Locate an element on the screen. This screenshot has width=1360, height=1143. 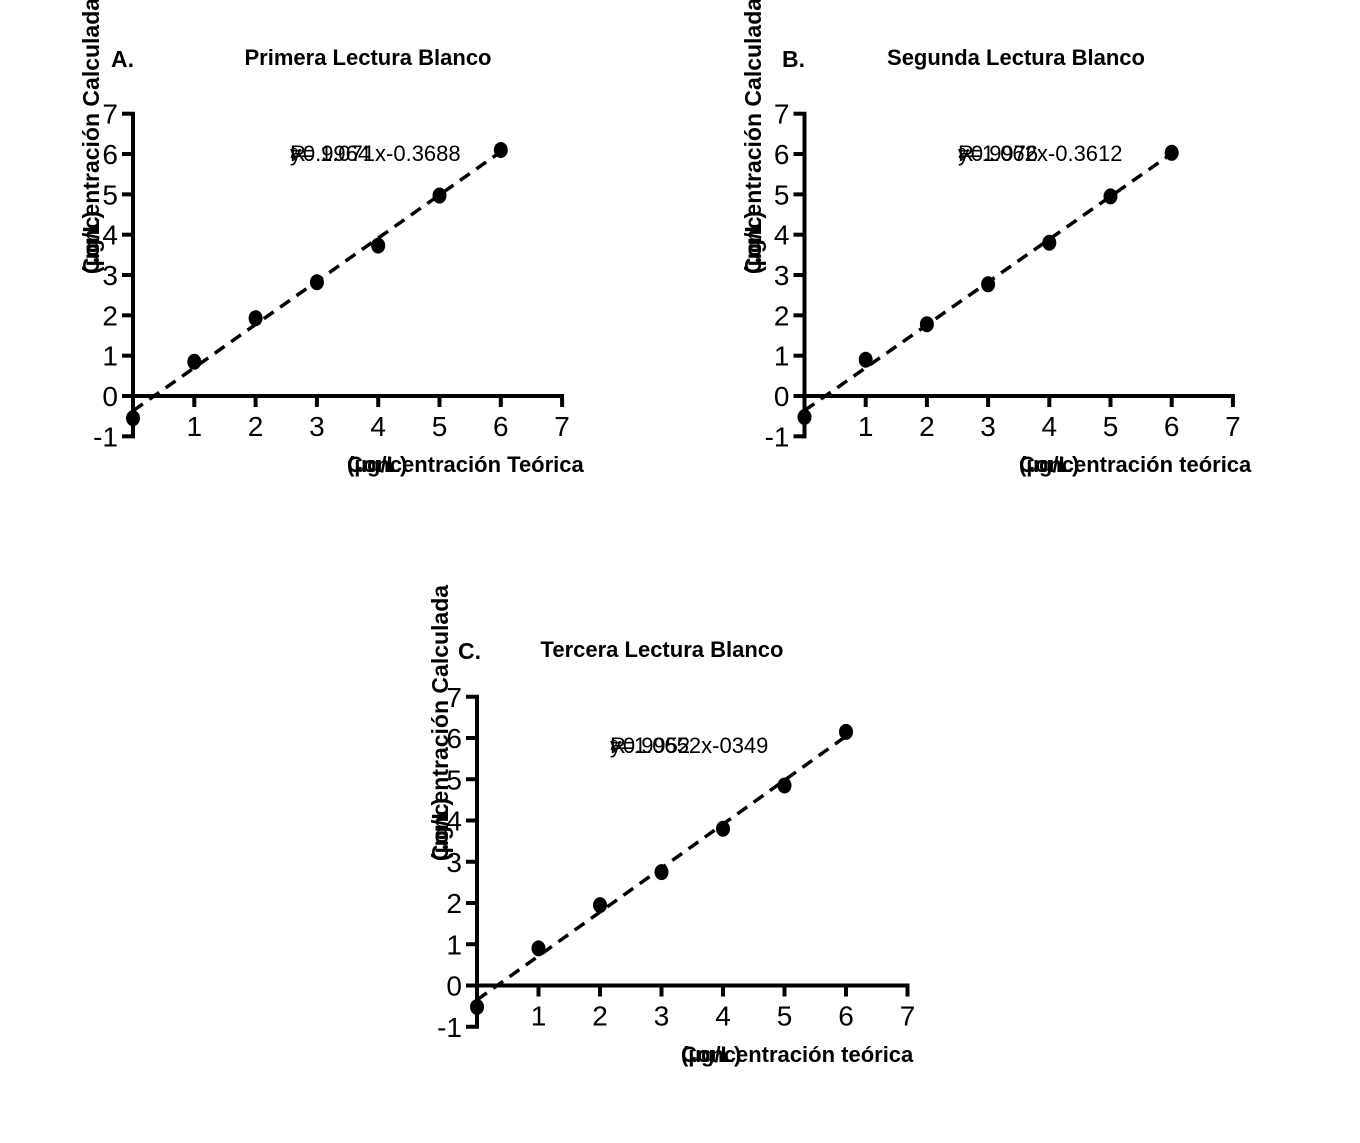
chart-title-a: Primera Lectura Blanco is located at coordinates (368, 57).